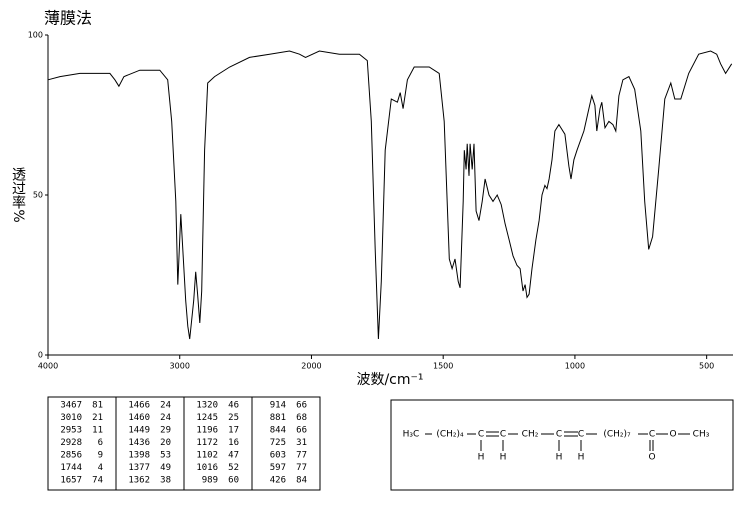 Image resolution: width=737 pixels, height=514 pixels. What do you see at coordinates (651, 458) in the screenshot?
I see `structure-carbonyl-o: O` at bounding box center [651, 458].